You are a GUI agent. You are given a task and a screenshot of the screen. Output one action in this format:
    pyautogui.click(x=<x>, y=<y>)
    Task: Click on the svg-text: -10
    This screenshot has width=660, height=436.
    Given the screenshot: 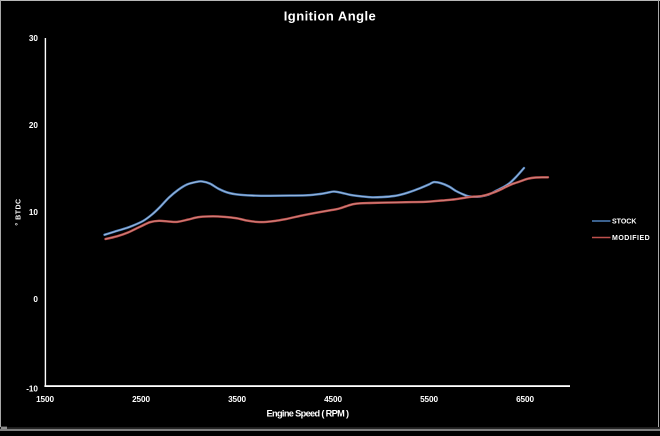 What is the action you would take?
    pyautogui.click(x=32, y=389)
    